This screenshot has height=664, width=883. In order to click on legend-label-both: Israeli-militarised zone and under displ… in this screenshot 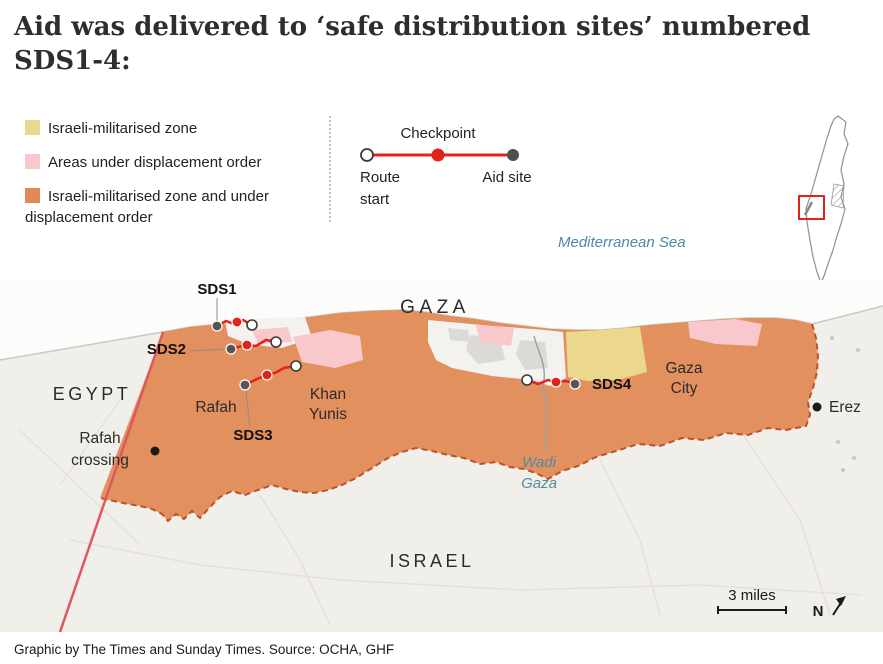, I will do `click(147, 207)`.